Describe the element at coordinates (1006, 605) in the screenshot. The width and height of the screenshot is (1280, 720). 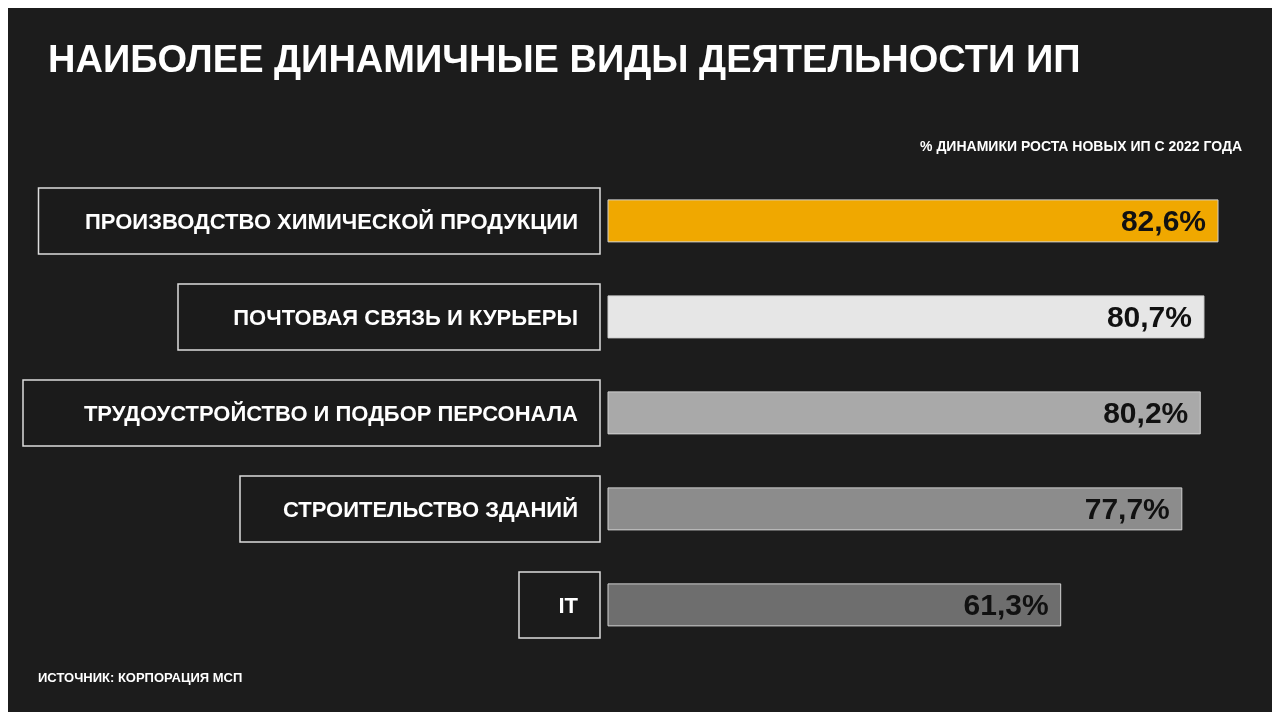
I see `data-label: 61,3%` at that location.